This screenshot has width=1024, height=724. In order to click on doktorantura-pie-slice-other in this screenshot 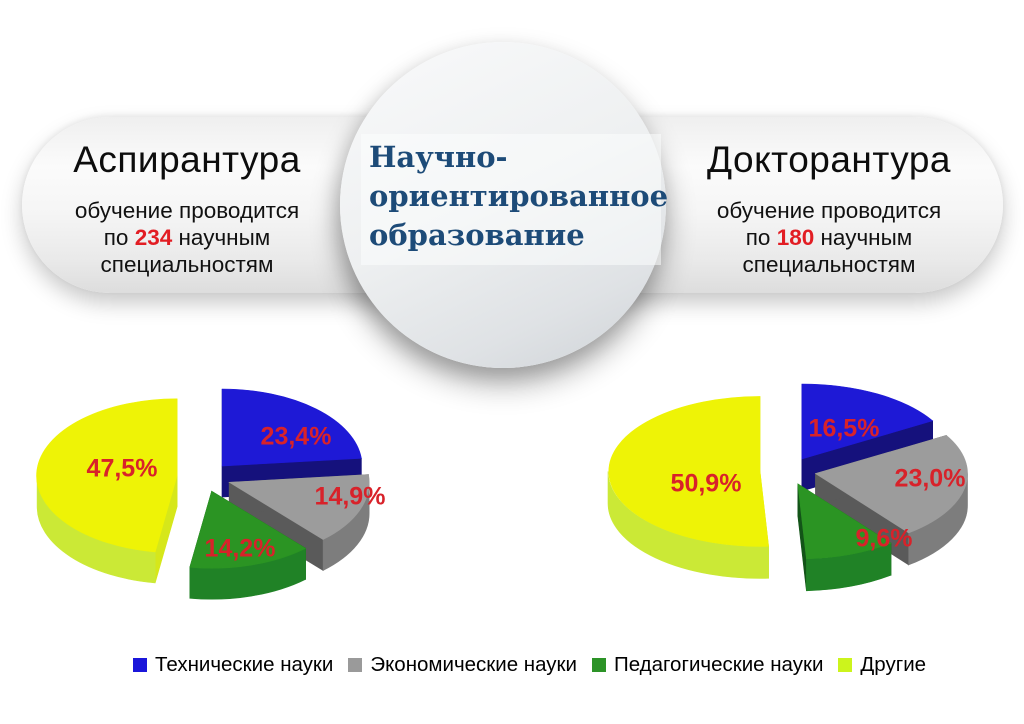, I will do `click(688, 487)`.